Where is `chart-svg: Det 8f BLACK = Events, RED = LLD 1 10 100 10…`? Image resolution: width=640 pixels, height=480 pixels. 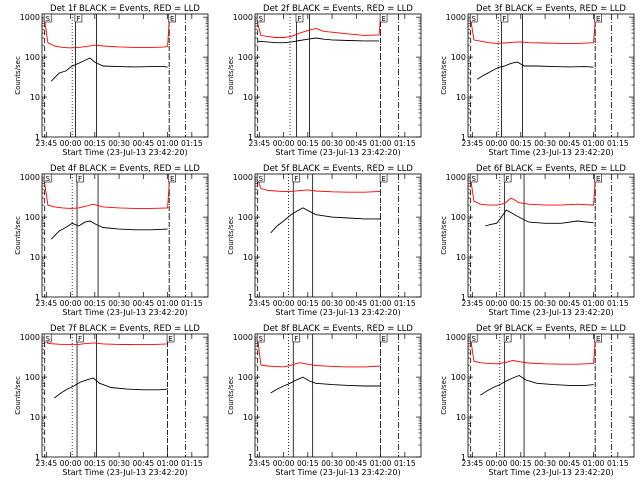 chart-svg: Det 8f BLACK = Events, RED = LLD 1 10 100 10… is located at coordinates (324, 400).